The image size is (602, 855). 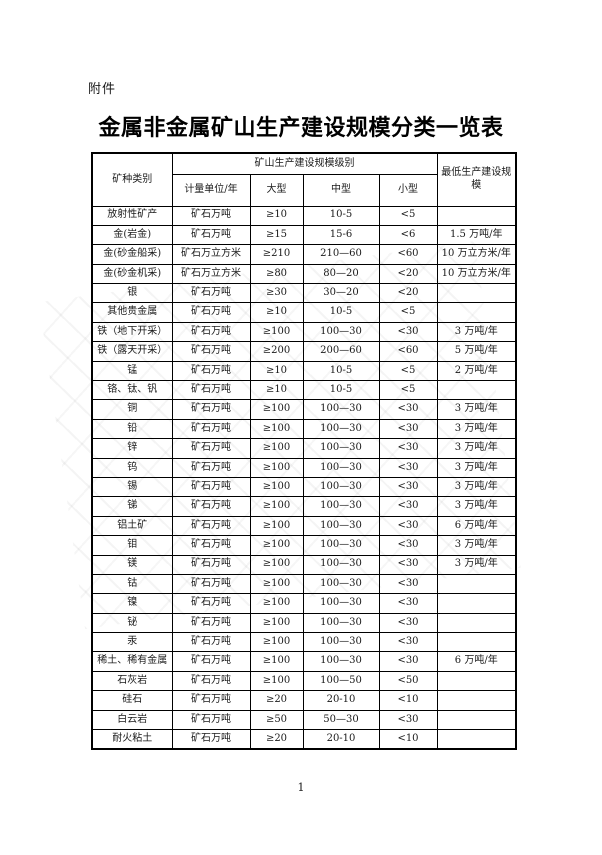 What do you see at coordinates (132, 700) in the screenshot?
I see `cell-category: 硅石` at bounding box center [132, 700].